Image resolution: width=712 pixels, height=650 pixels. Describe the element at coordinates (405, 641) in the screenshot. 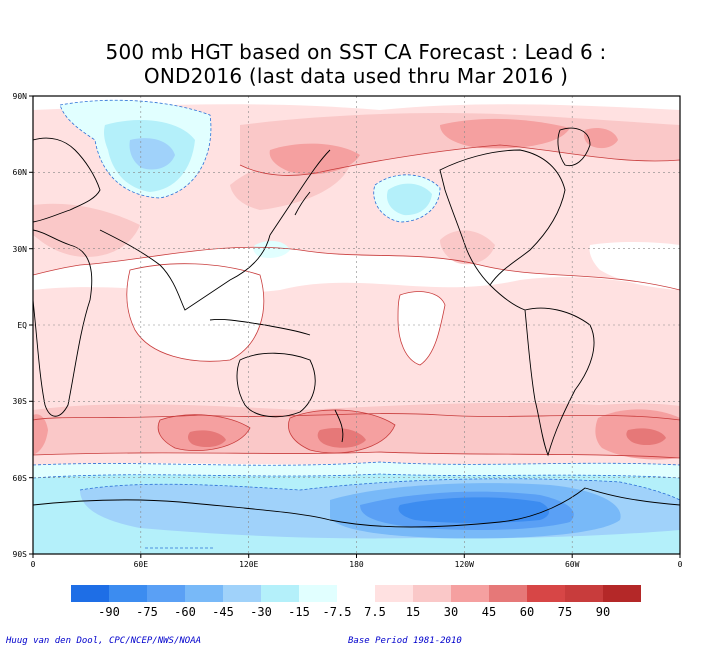

I see `base-period-text: Base Period 1981-2010` at that location.